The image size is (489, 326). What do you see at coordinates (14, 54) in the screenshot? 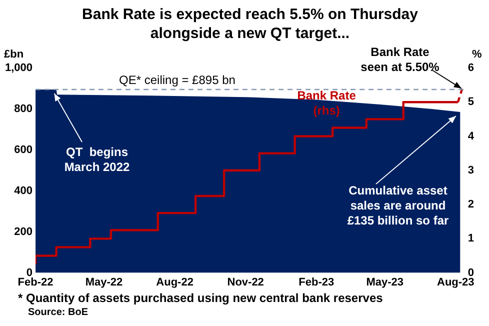
I see `y-axis-title: £bn` at bounding box center [14, 54].